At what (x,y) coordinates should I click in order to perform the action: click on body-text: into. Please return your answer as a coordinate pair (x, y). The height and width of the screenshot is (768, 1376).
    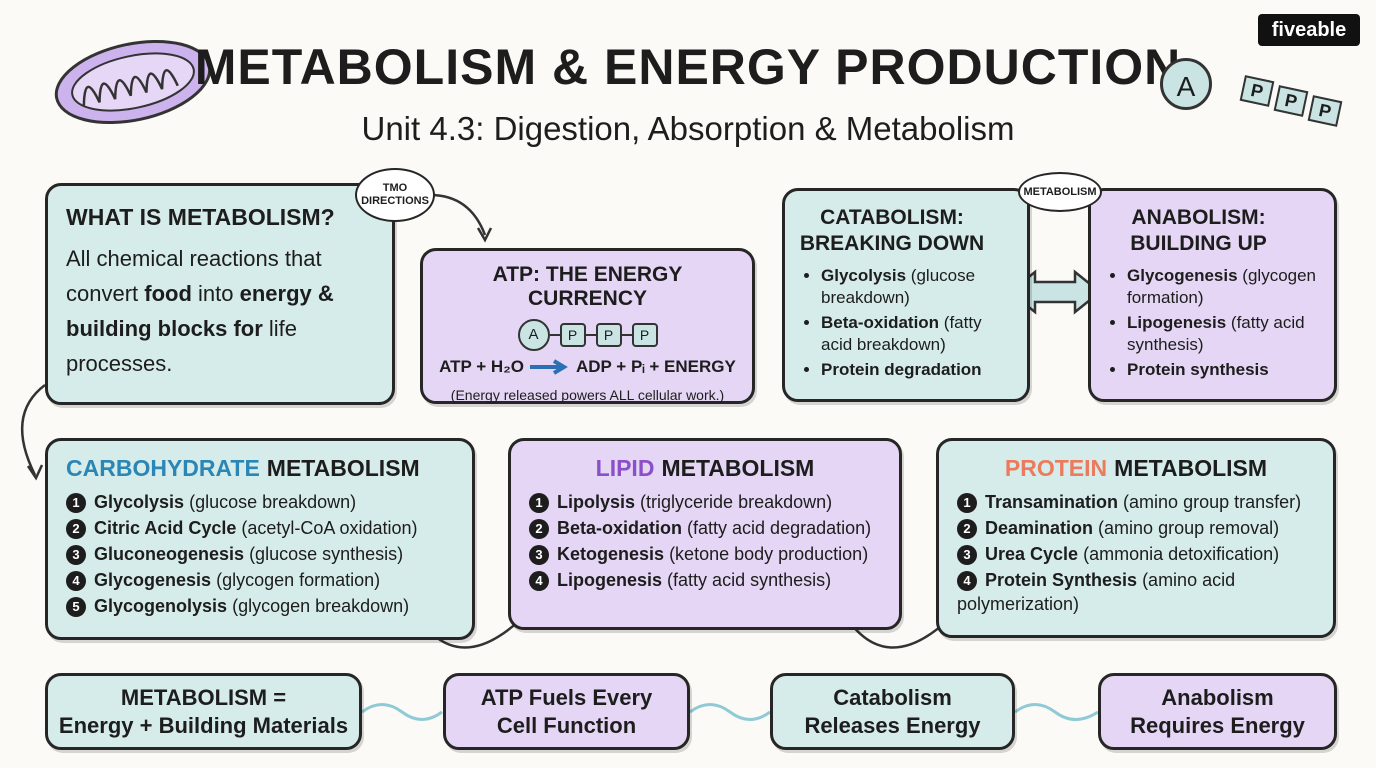
    Looking at the image, I should click on (215, 293).